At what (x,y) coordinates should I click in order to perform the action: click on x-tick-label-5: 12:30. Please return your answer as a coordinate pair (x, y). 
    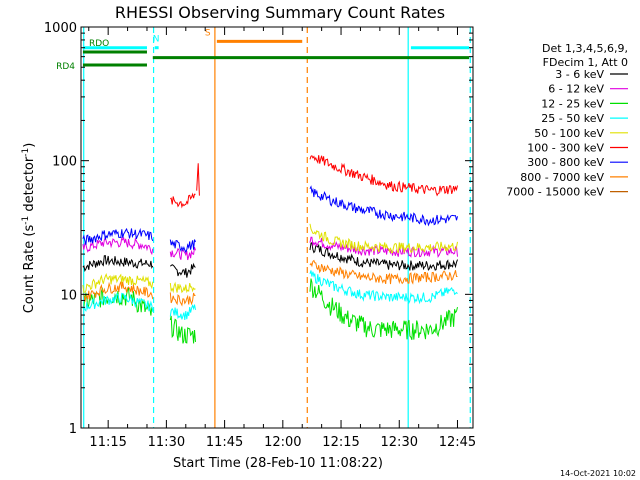
    Looking at the image, I should click on (399, 442).